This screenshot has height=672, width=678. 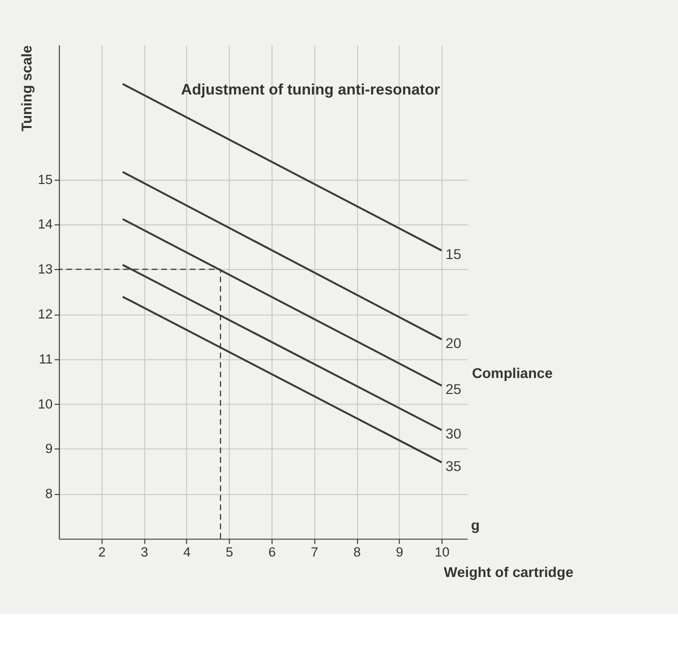 I want to click on x-tick-label: 5, so click(x=230, y=552).